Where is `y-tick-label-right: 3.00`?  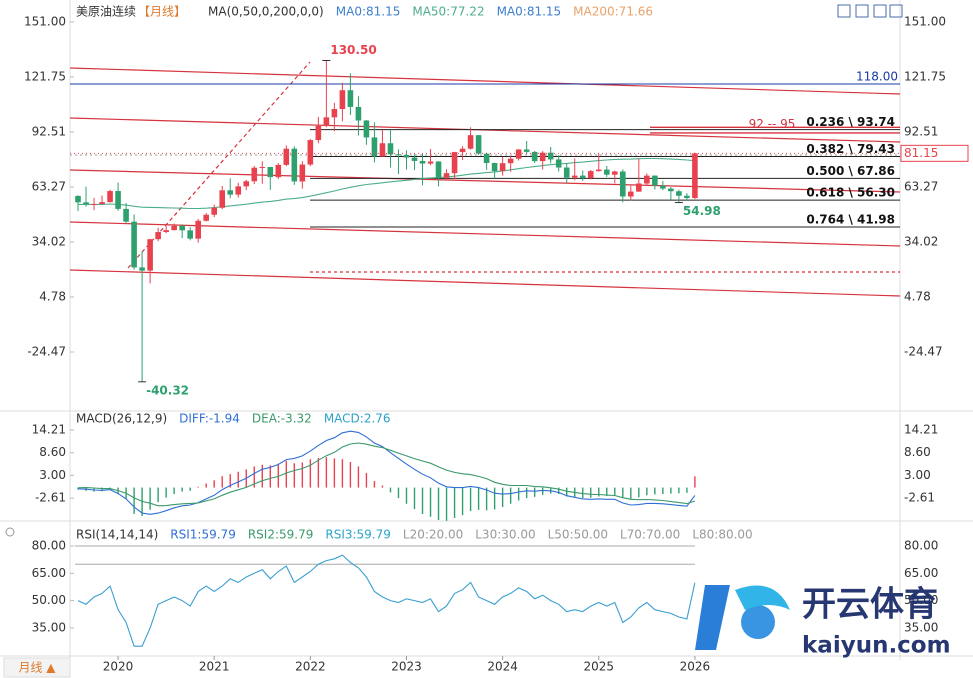 y-tick-label-right: 3.00 is located at coordinates (917, 475).